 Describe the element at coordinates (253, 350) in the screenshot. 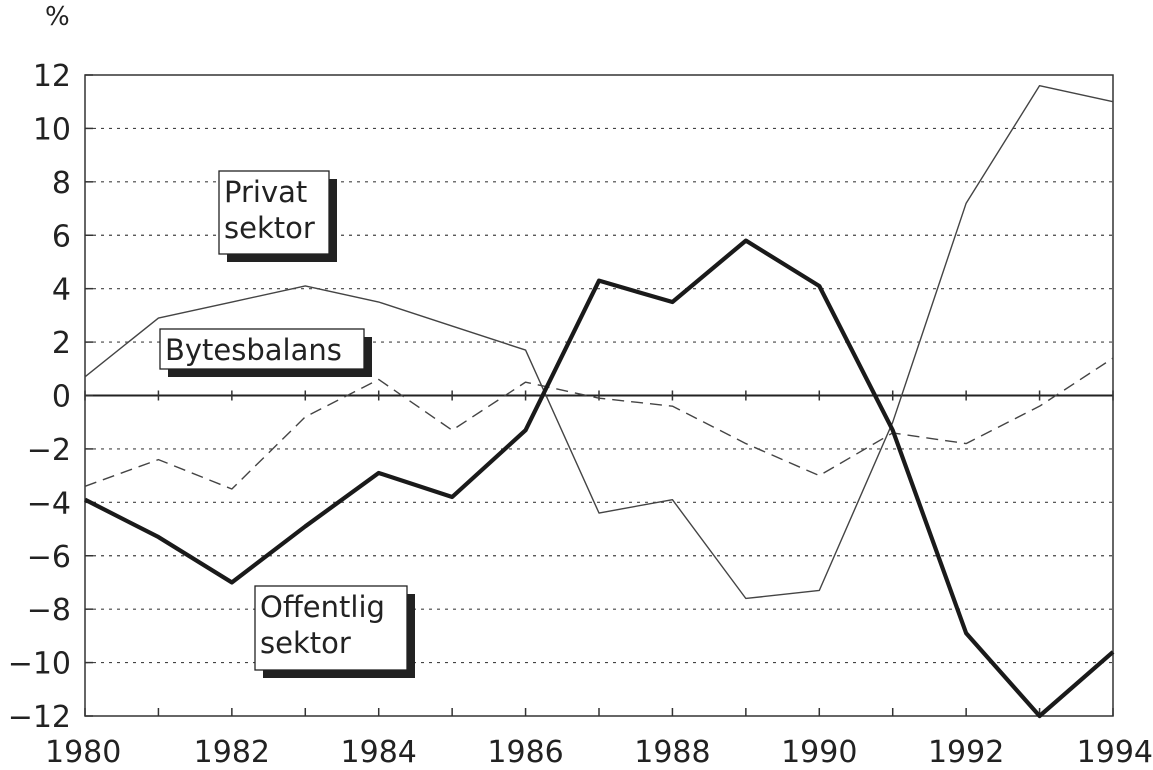

I see `annotation-text: Bytesbalans` at that location.